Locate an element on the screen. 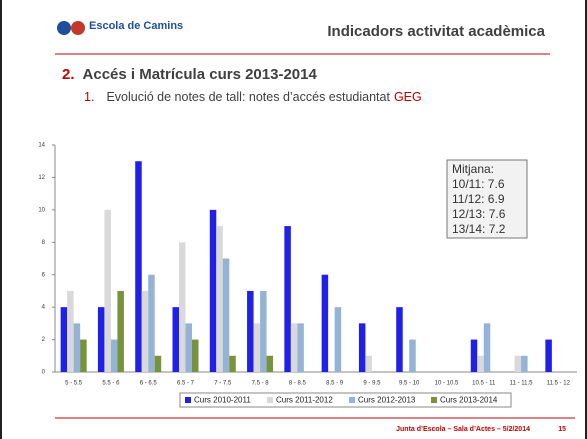 This screenshot has width=587, height=439. x-tick-label: 11 - 11.5 is located at coordinates (521, 384).